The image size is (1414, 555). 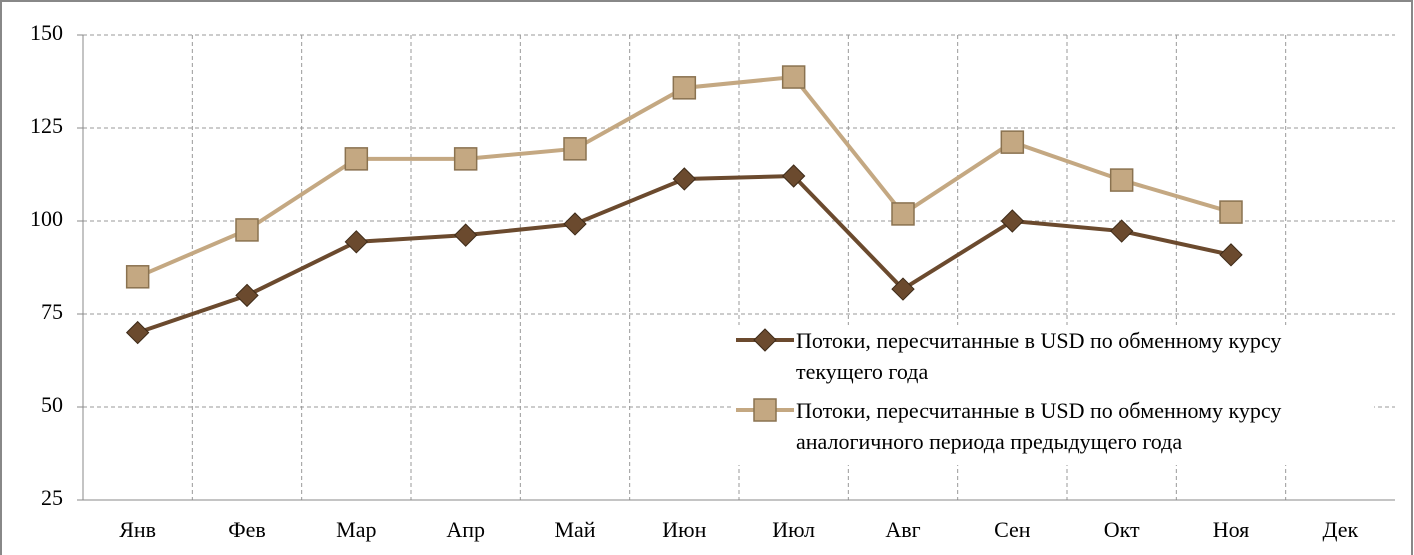 What do you see at coordinates (902, 529) in the screenshot?
I see `x-tick-label: Авг` at bounding box center [902, 529].